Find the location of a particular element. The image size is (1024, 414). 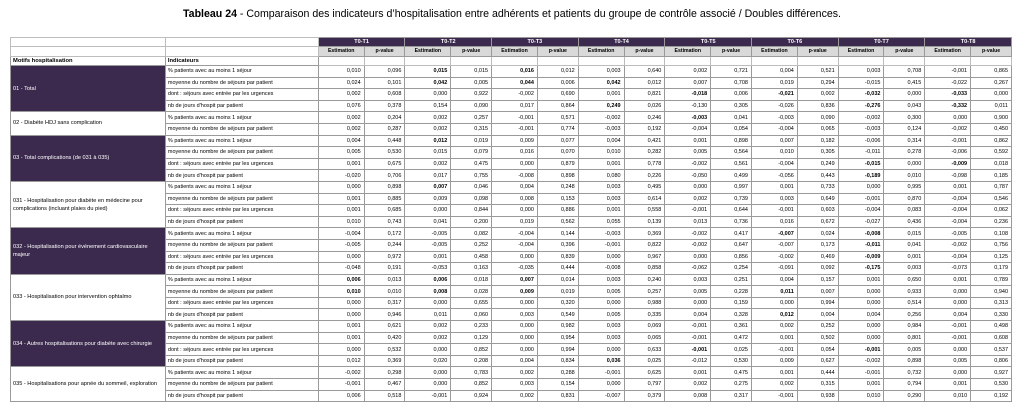

estimation-cell: -0,032 is located at coordinates (861, 94).